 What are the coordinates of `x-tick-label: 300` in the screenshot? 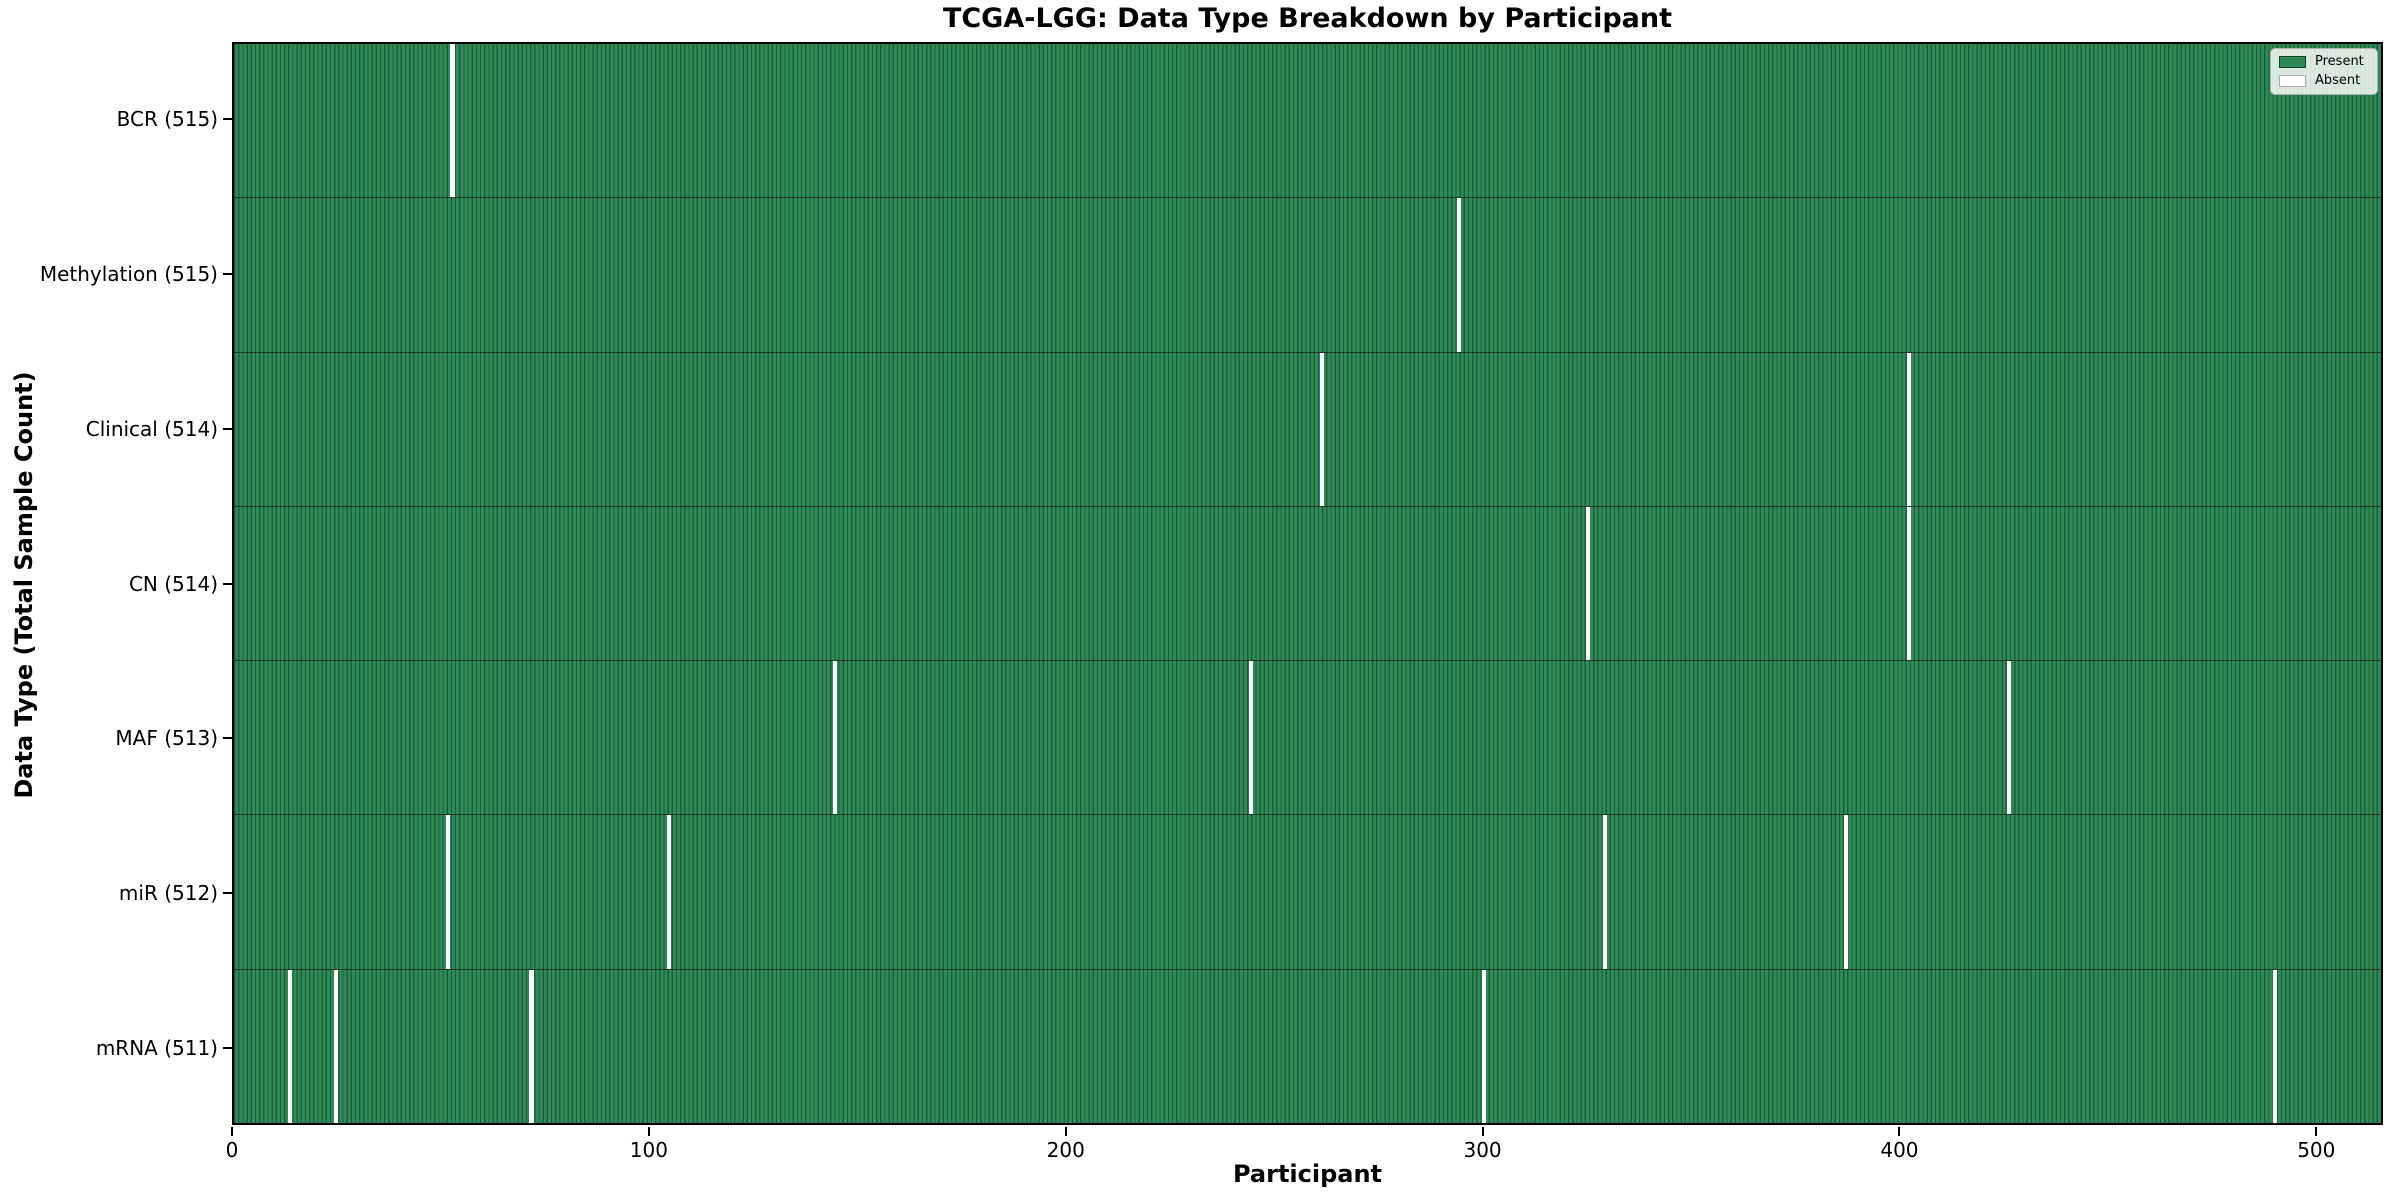 It's located at (1482, 1150).